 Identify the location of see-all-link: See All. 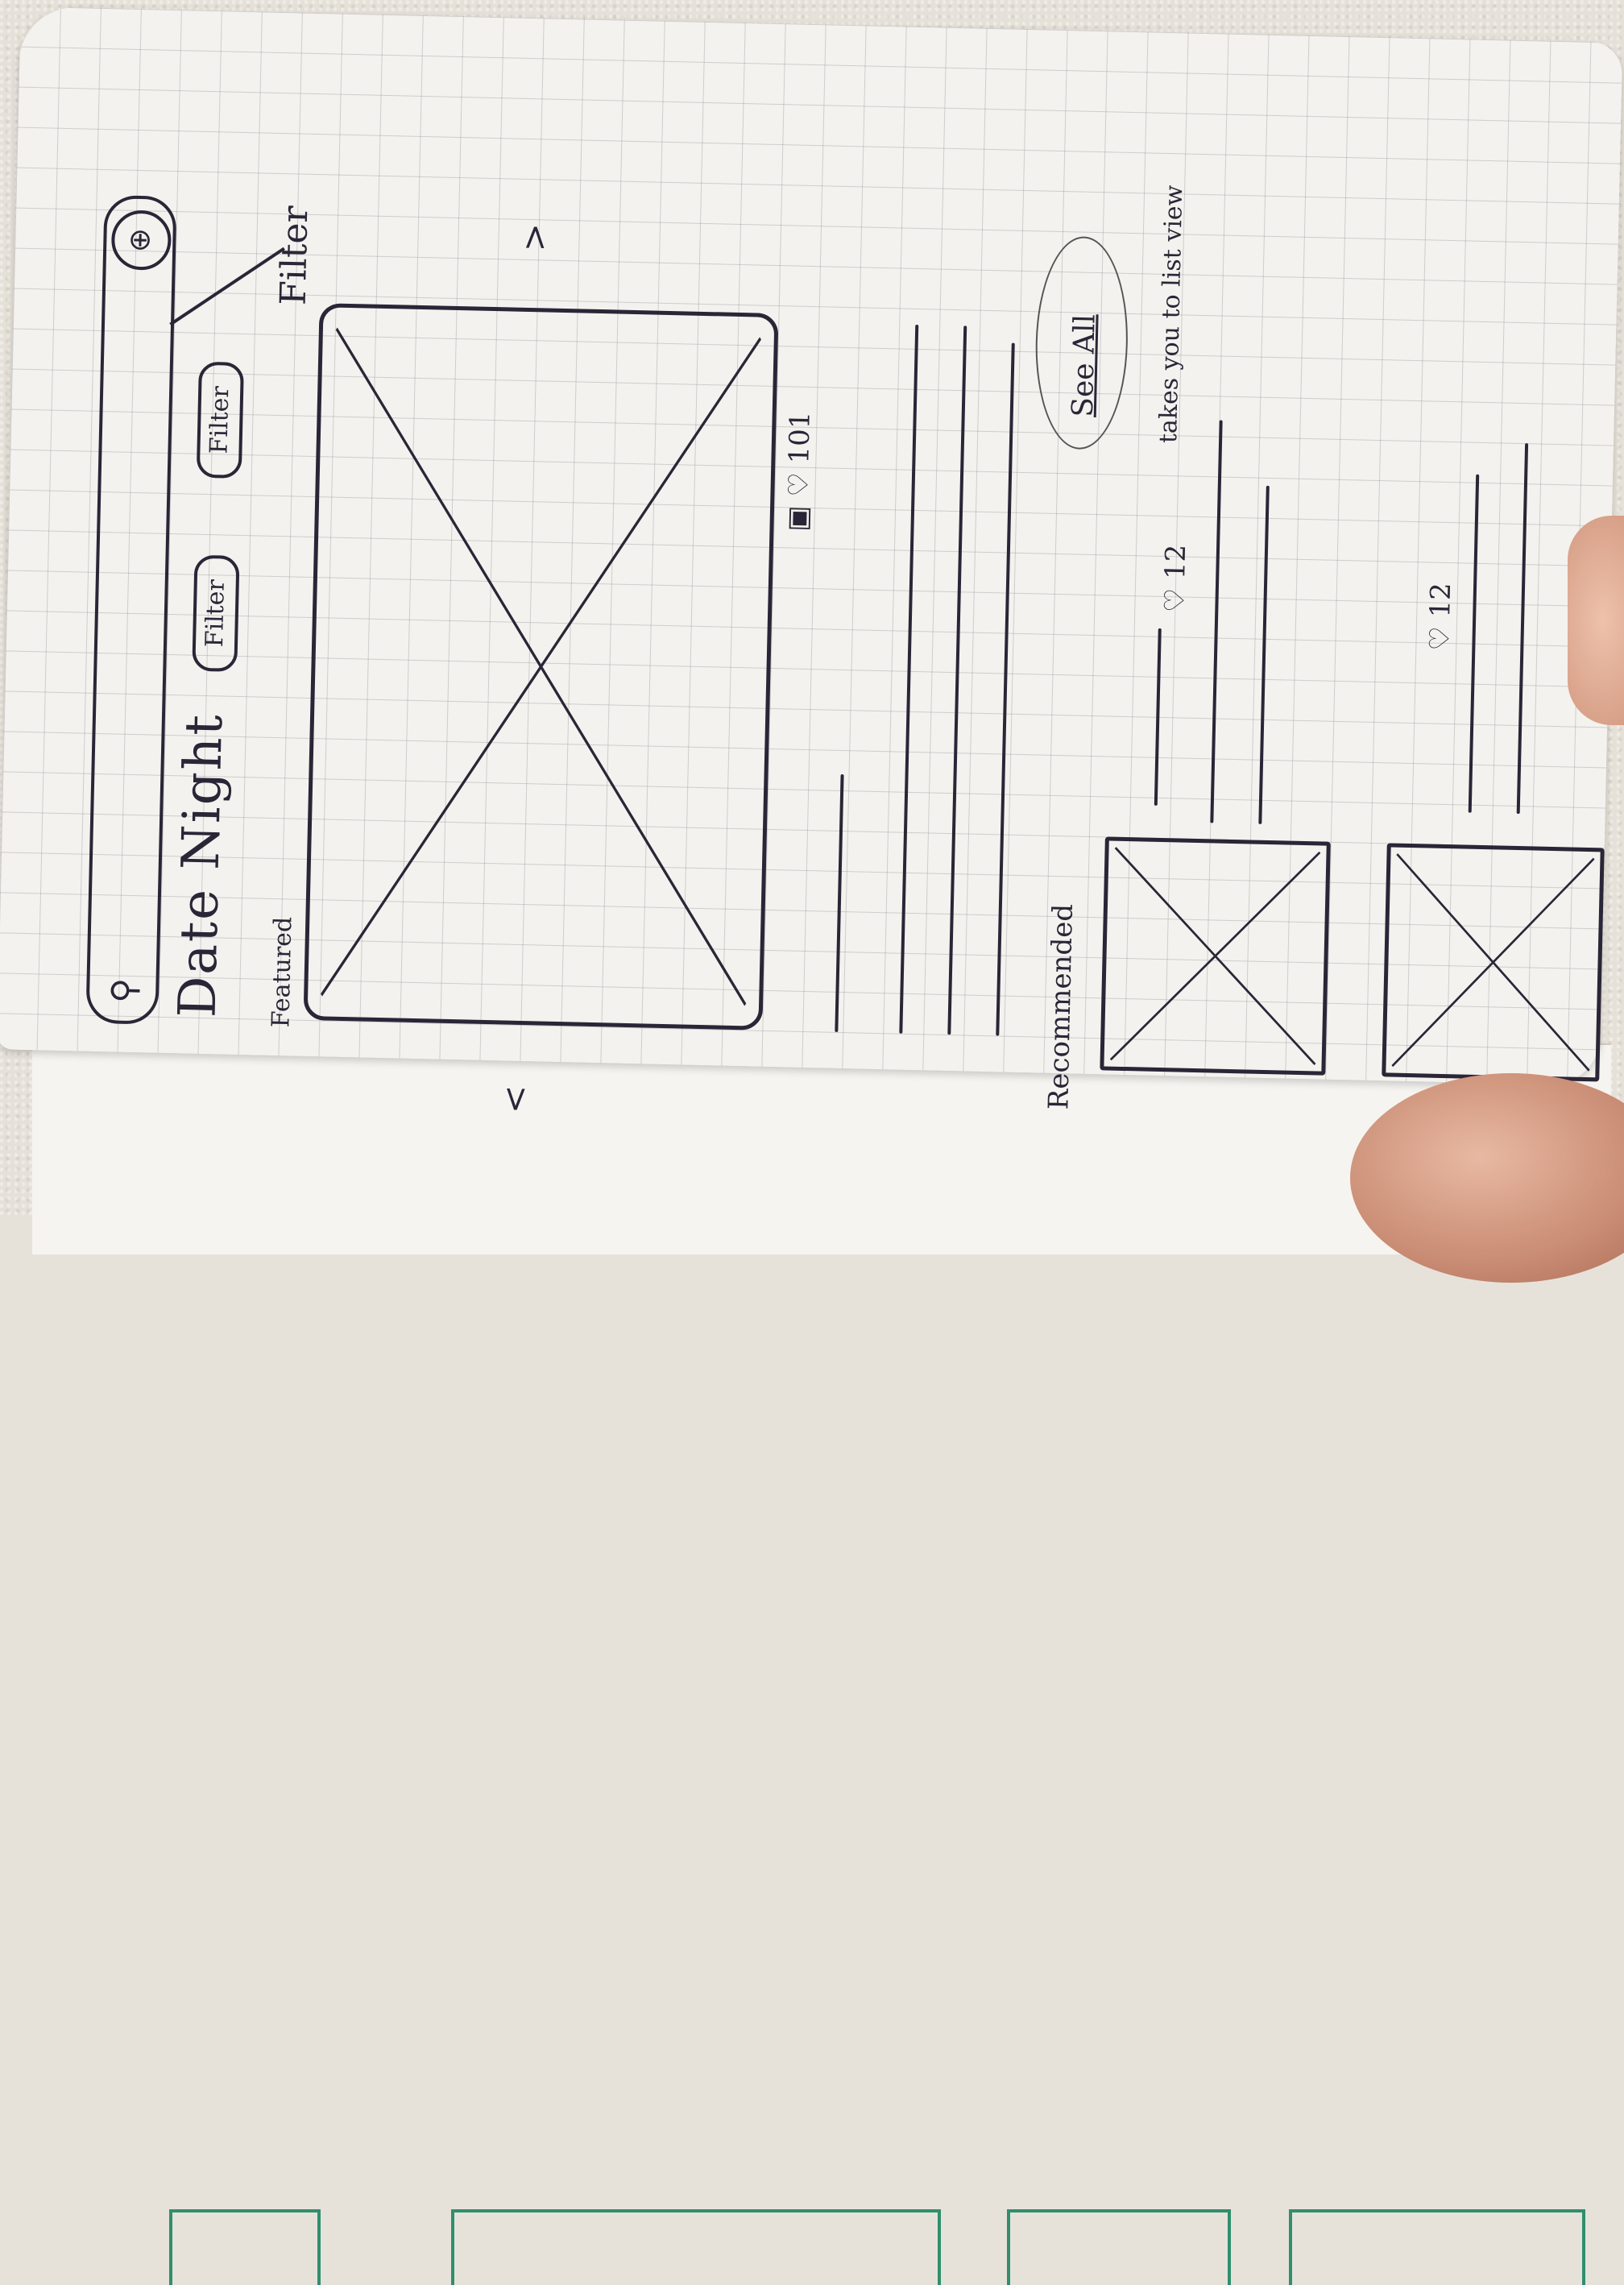
(1084, 365).